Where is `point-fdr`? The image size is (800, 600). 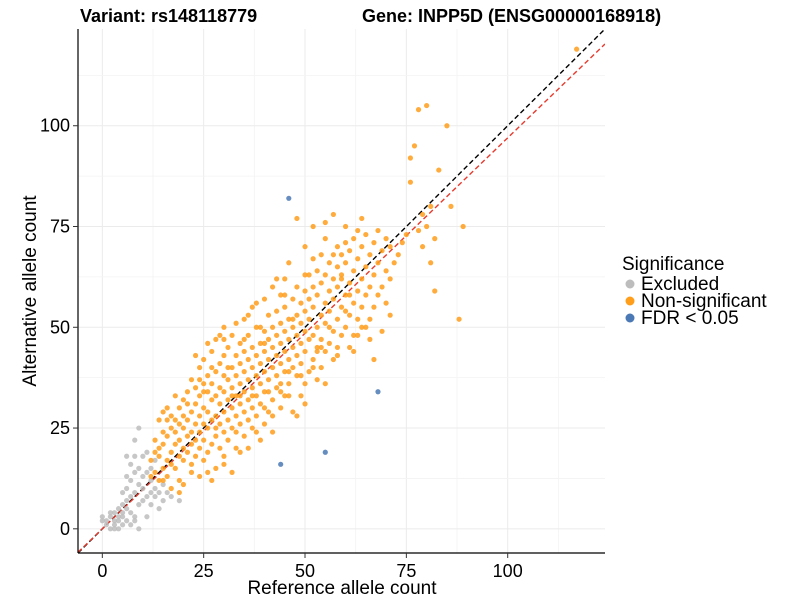
point-fdr is located at coordinates (289, 198).